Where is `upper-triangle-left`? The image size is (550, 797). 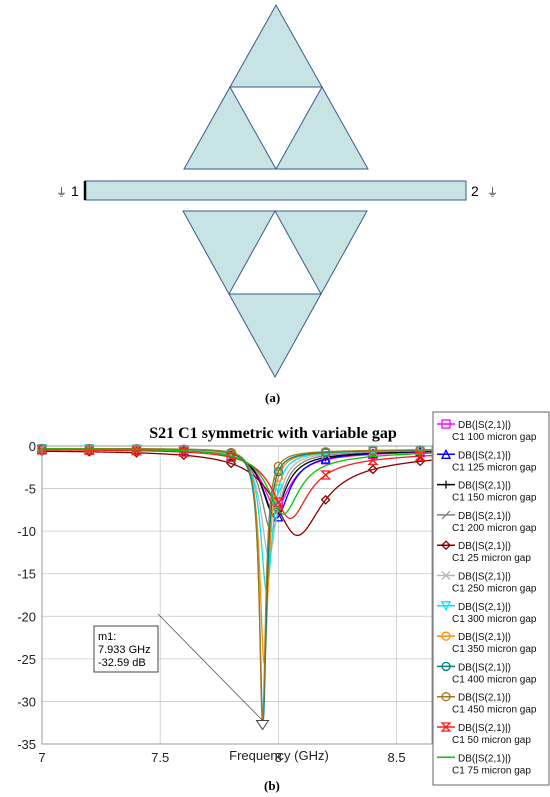
upper-triangle-left is located at coordinates (230, 127).